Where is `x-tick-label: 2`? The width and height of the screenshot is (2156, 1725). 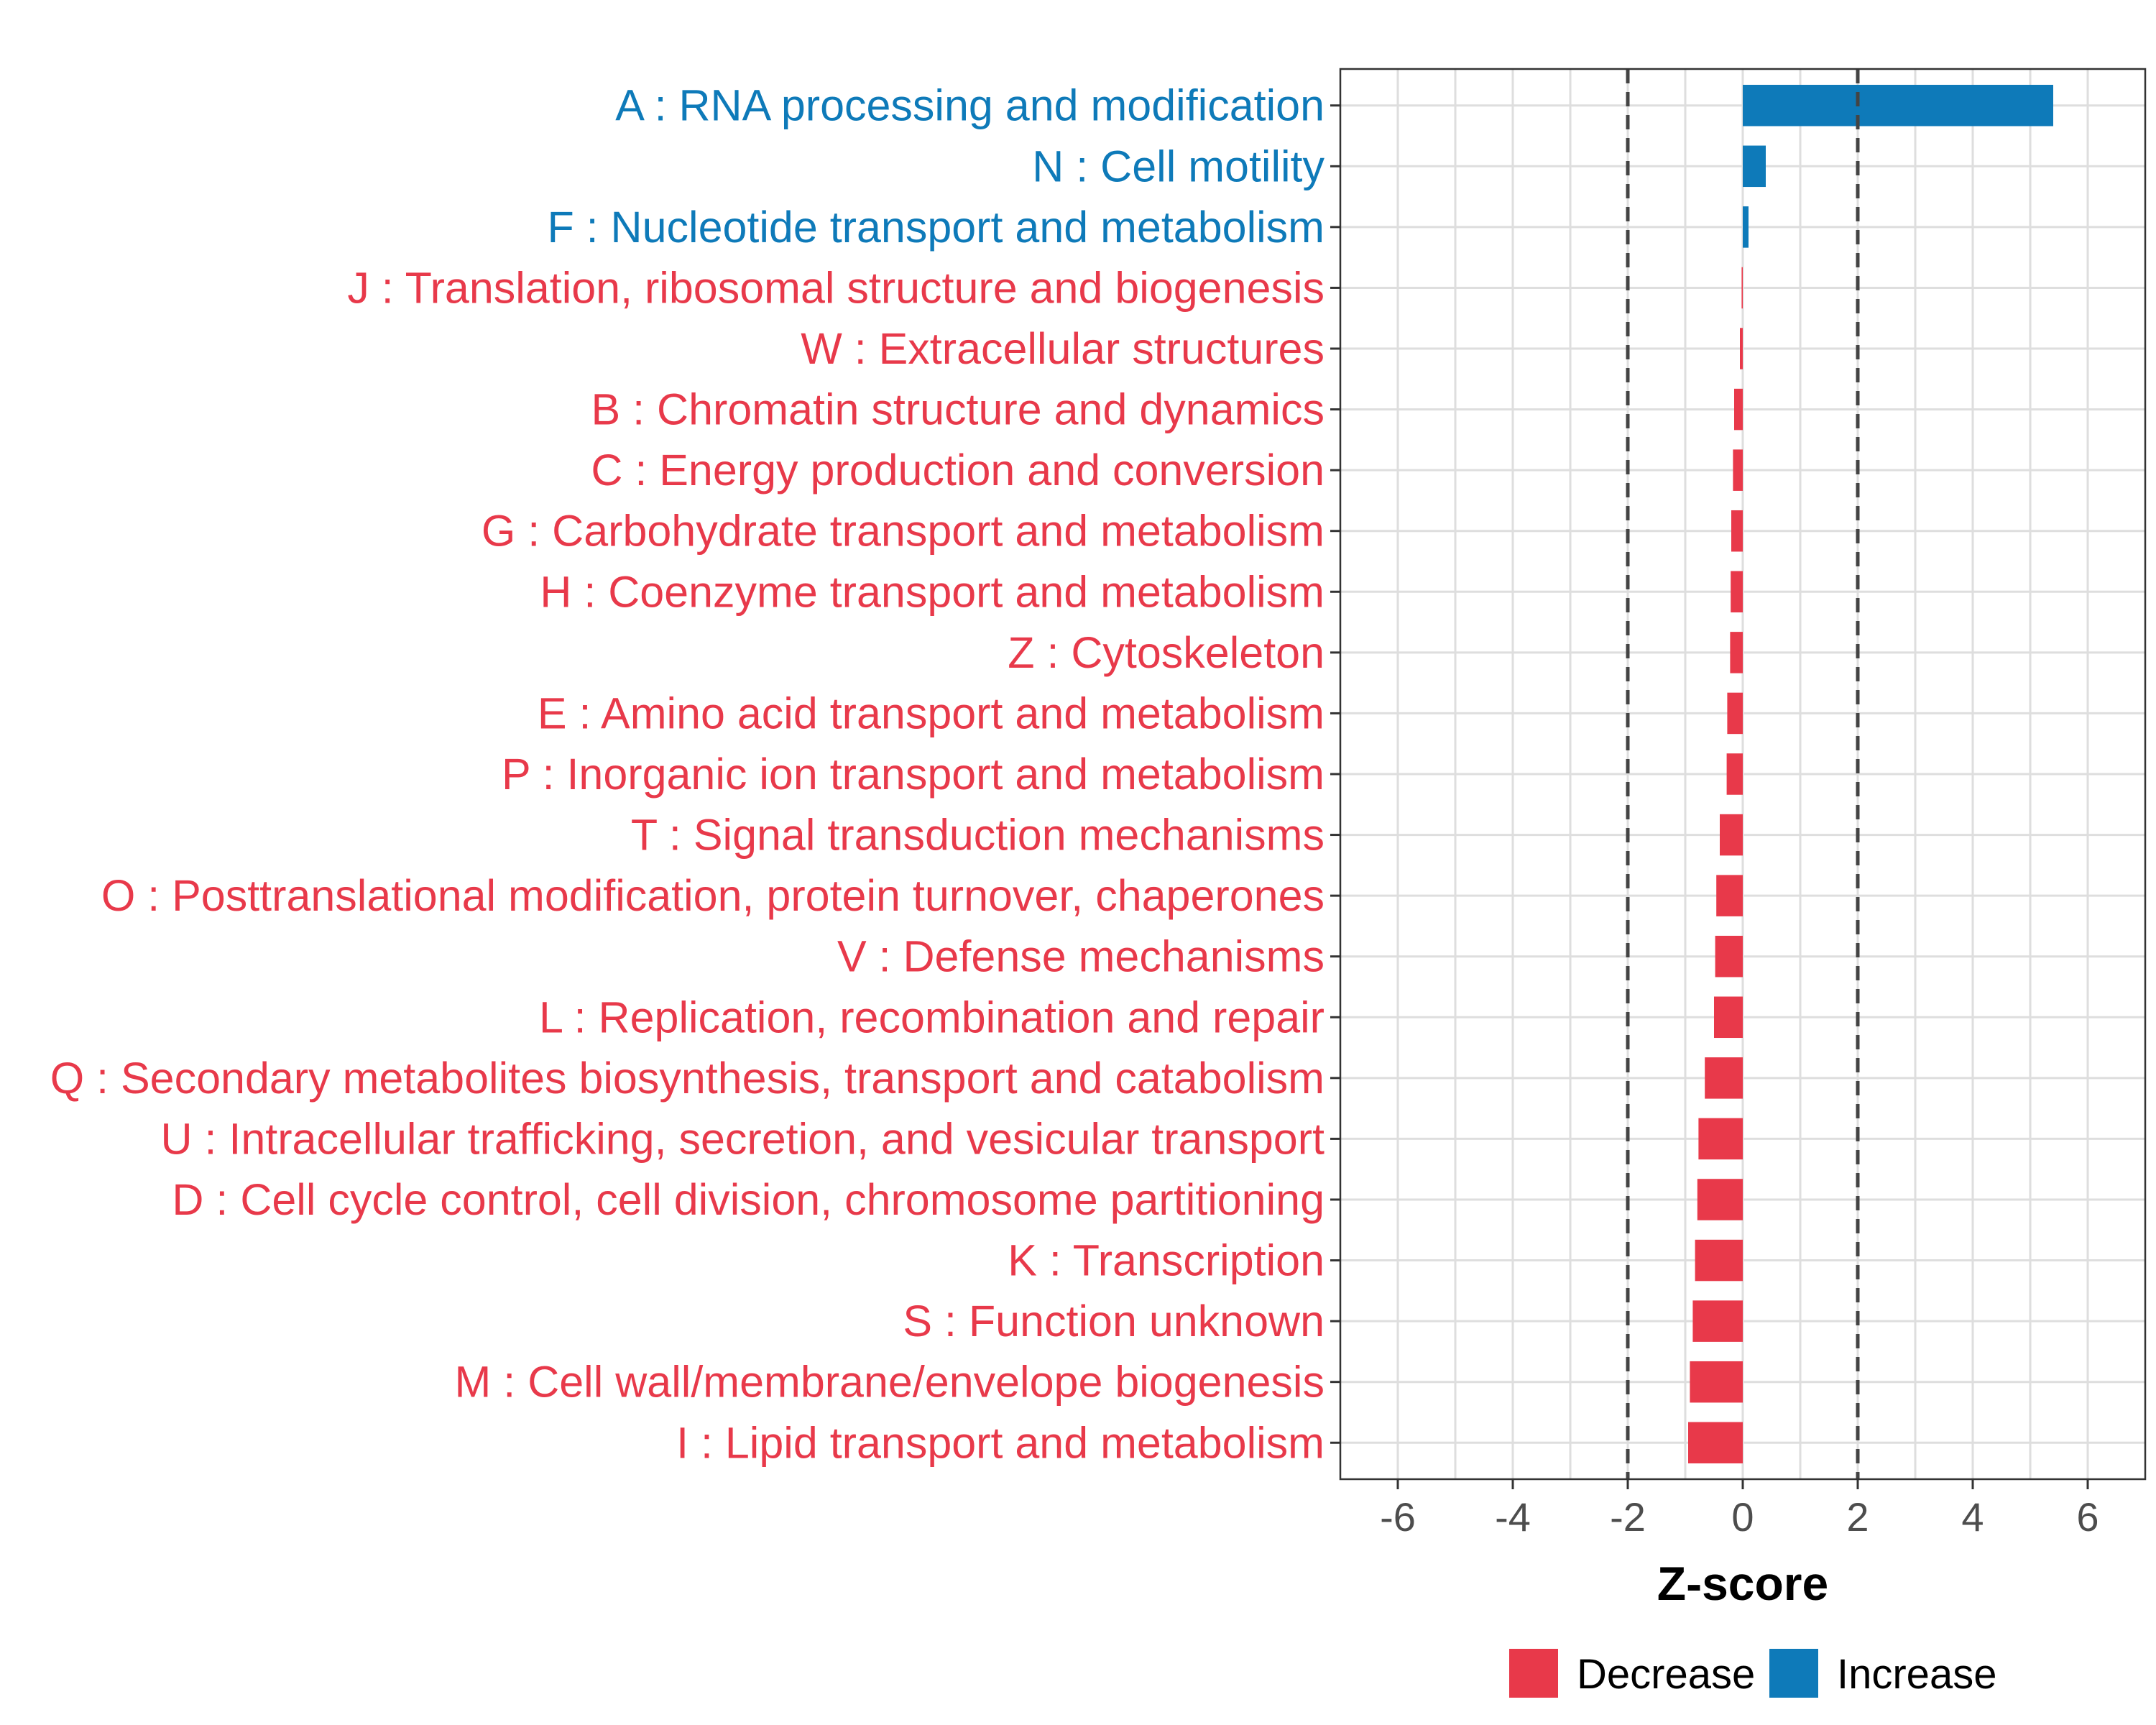
x-tick-label: 2 is located at coordinates (1858, 1517).